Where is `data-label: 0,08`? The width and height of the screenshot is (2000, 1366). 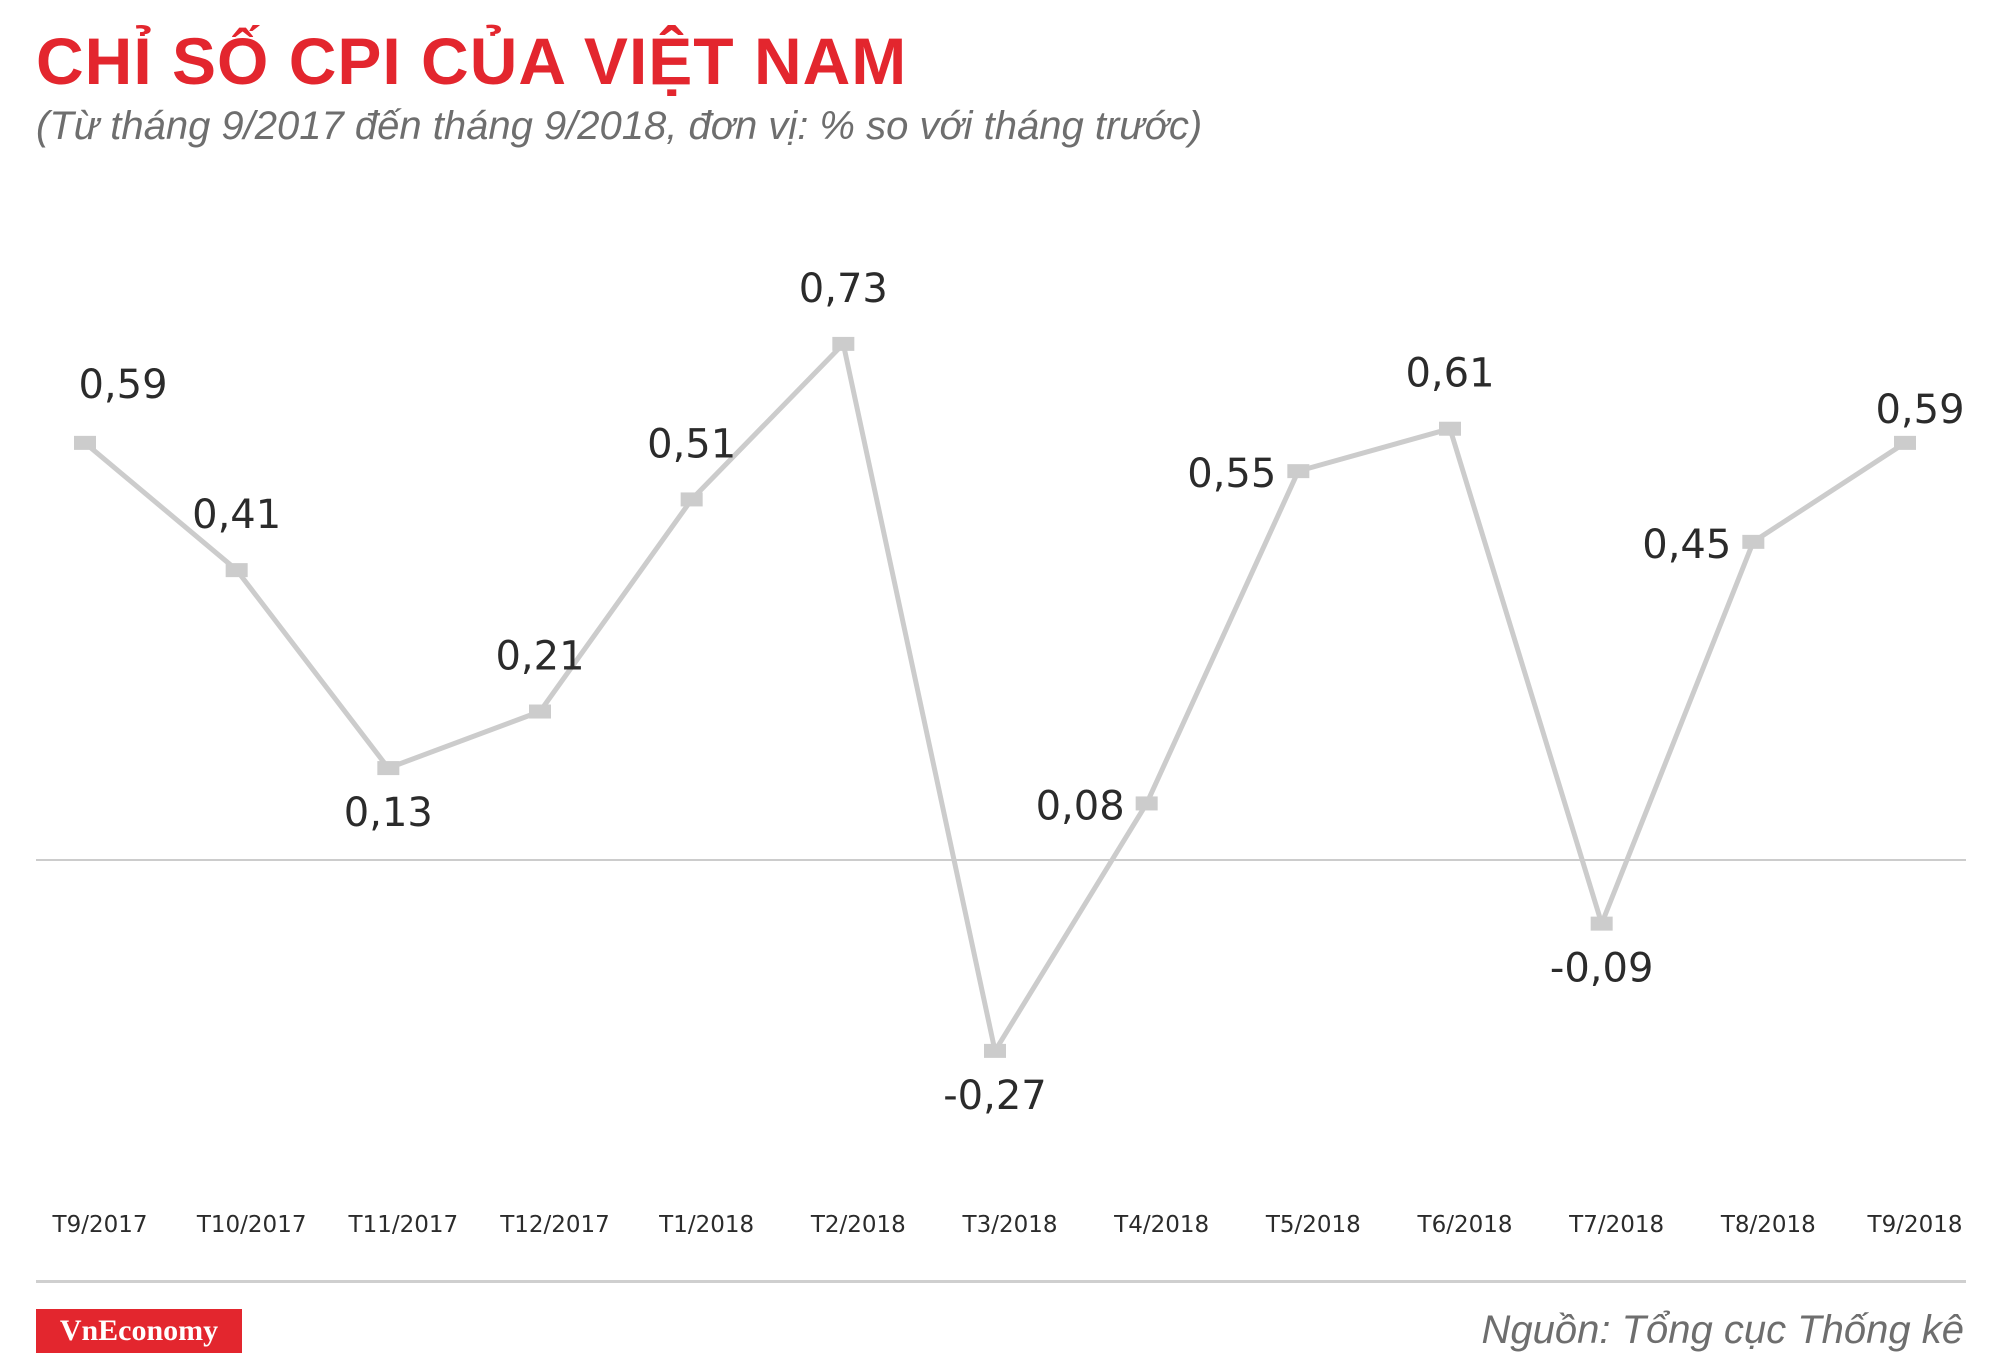 data-label: 0,08 is located at coordinates (1080, 806).